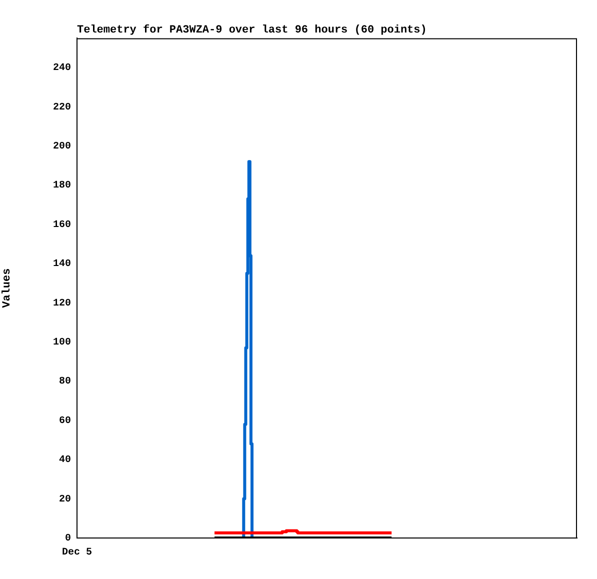 The height and width of the screenshot is (579, 597). I want to click on y-tick-label: 200, so click(61, 147).